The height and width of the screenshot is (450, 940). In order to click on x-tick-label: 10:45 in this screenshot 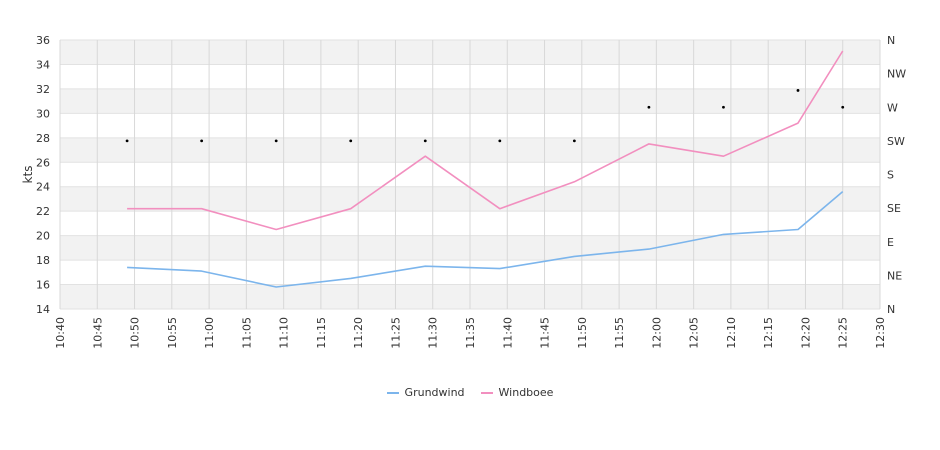, I will do `click(97, 333)`.